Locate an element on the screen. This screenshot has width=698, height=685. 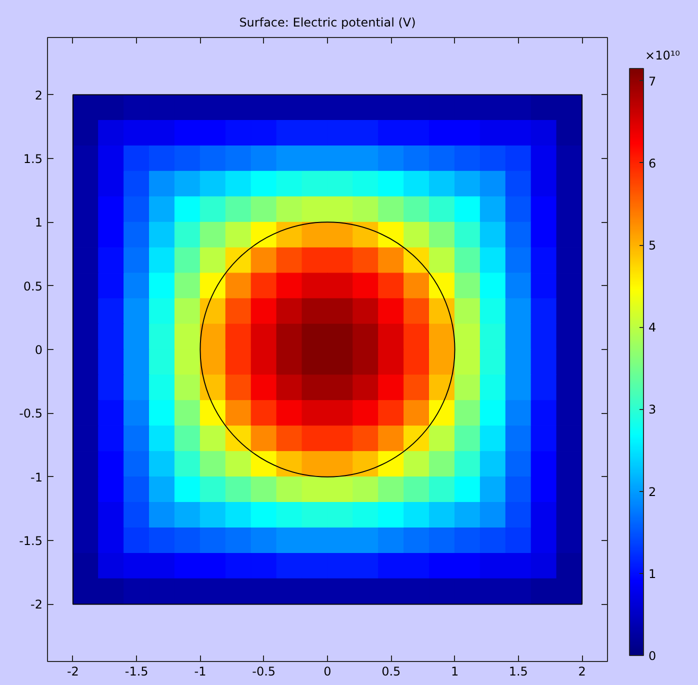
y-tick-label: -0.5 is located at coordinates (31, 413).